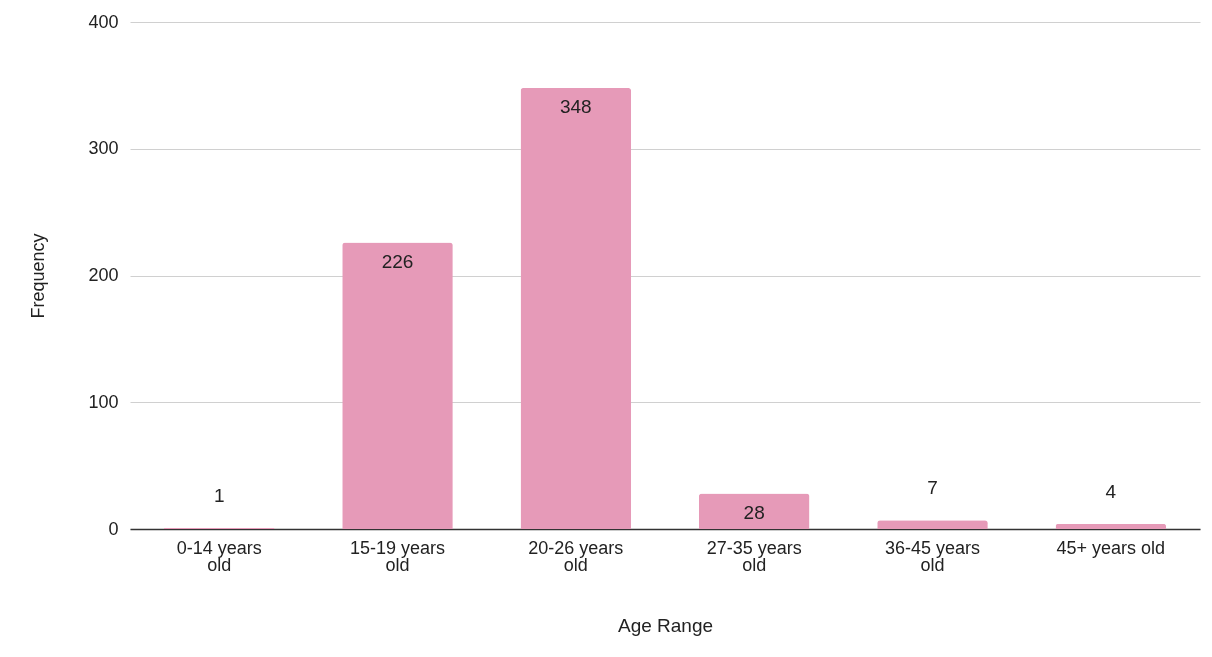 The height and width of the screenshot is (657, 1212). I want to click on x-tick-label: 15-19 years old, so click(397, 556).